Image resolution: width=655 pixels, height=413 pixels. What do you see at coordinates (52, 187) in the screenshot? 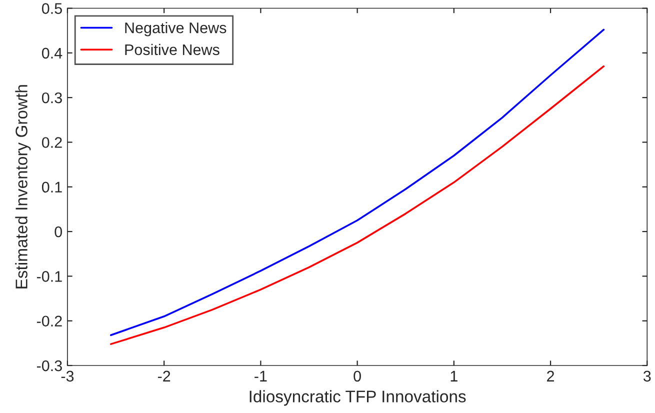
I see `y-tick-label: 0.1` at bounding box center [52, 187].